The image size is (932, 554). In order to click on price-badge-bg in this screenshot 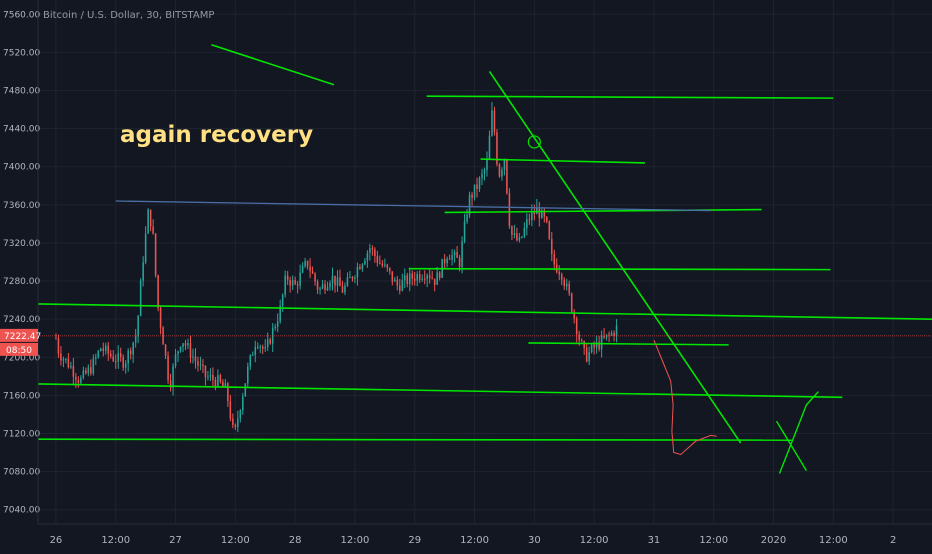, I will do `click(19, 335)`.